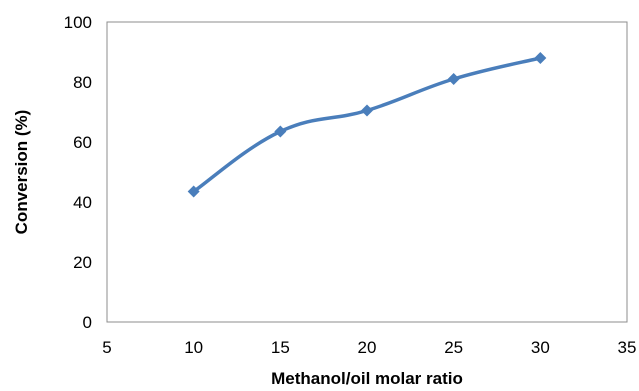 Image resolution: width=639 pixels, height=391 pixels. I want to click on x-tick-label: 15, so click(280, 347).